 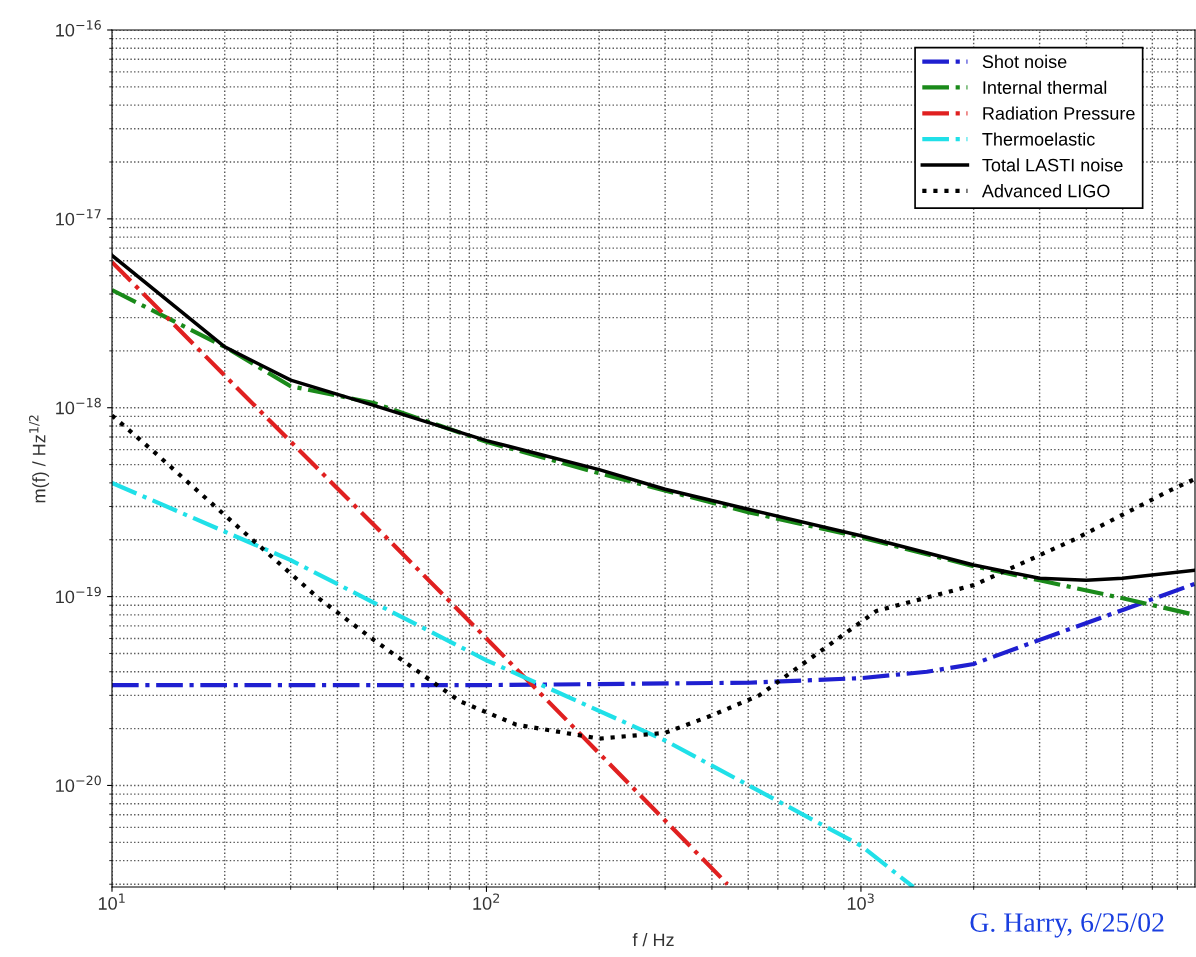 What do you see at coordinates (653, 940) in the screenshot?
I see `x-axis-title: f / Hz` at bounding box center [653, 940].